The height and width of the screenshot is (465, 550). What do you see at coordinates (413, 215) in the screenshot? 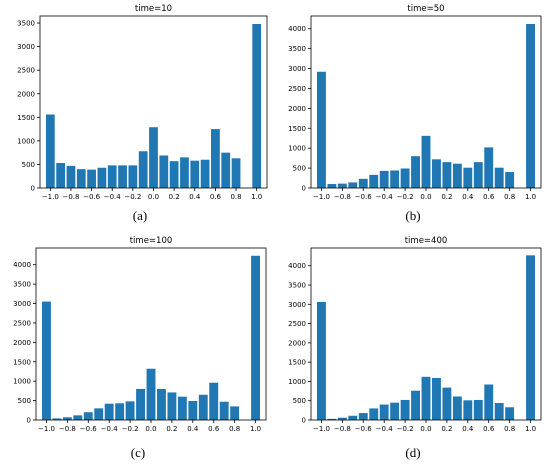
I see `panel-caption-b: (b)` at bounding box center [413, 215].